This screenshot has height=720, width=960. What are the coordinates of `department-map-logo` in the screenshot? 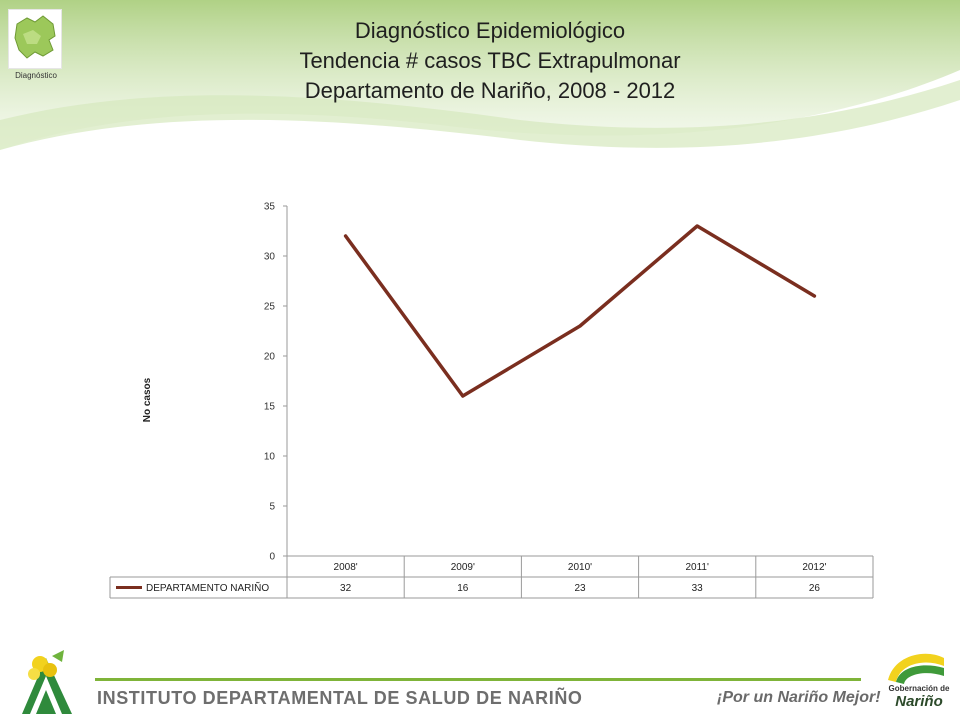 It's located at (35, 39).